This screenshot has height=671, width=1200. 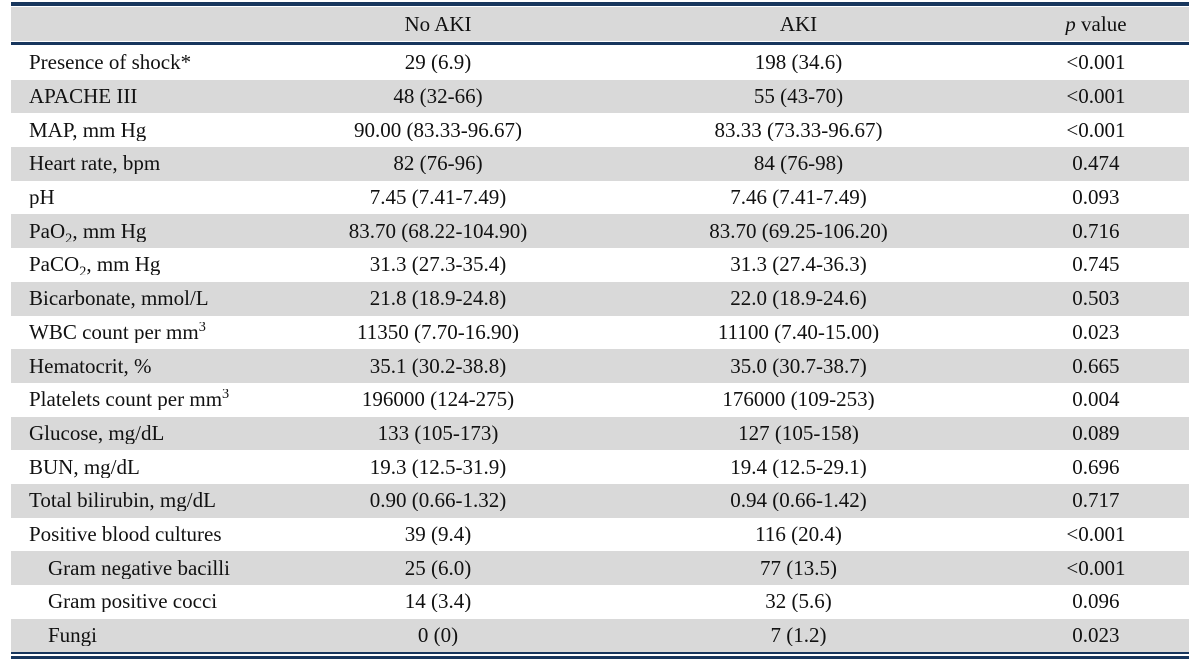 I want to click on row-label-part: WBC count per mm, so click(x=114, y=332).